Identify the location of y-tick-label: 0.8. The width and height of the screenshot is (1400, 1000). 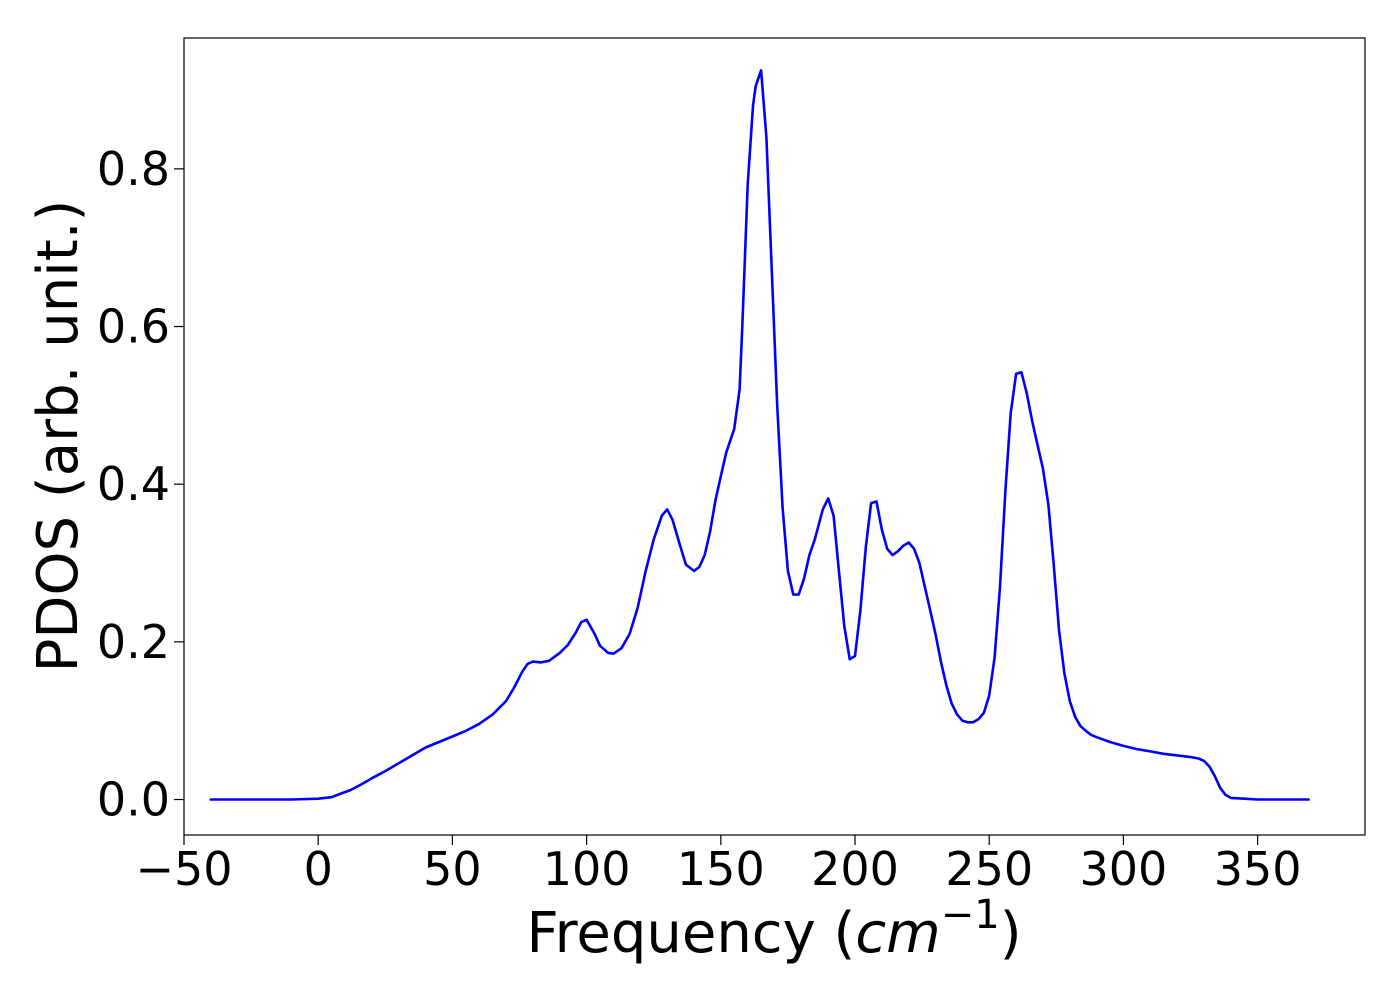
(133, 169).